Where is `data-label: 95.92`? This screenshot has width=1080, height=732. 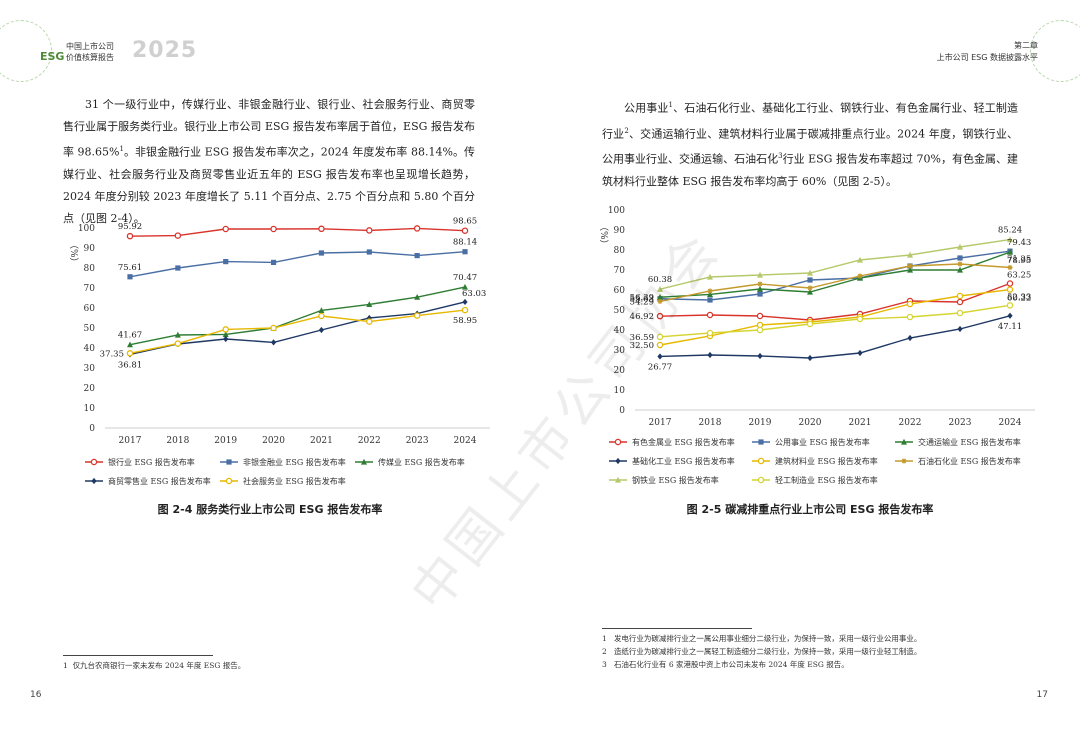 data-label: 95.92 is located at coordinates (130, 227).